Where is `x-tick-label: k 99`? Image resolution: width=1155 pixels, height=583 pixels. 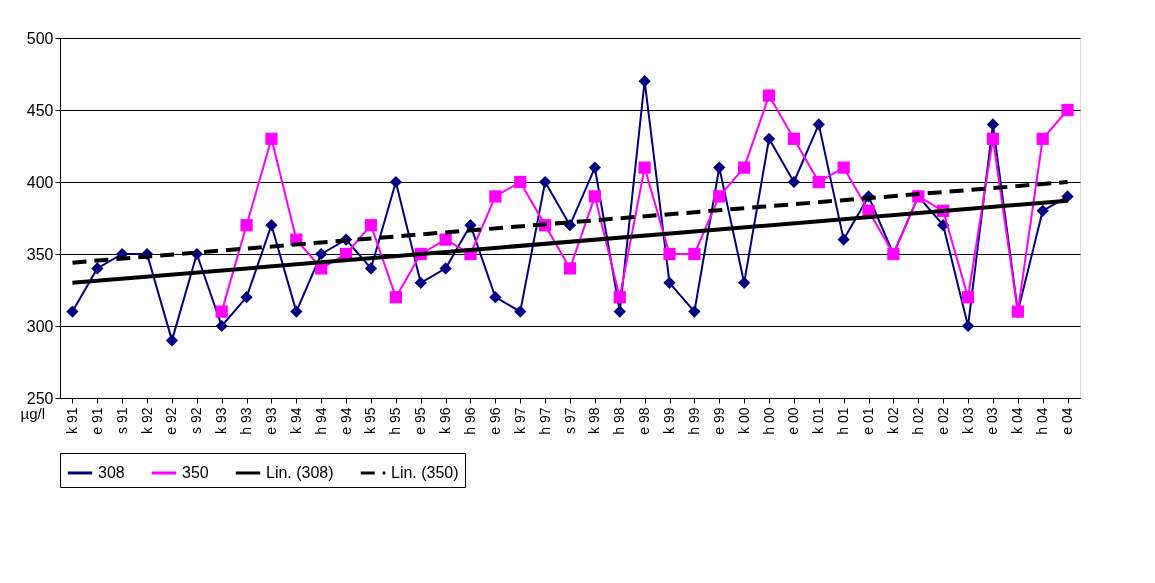 x-tick-label: k 99 is located at coordinates (669, 420).